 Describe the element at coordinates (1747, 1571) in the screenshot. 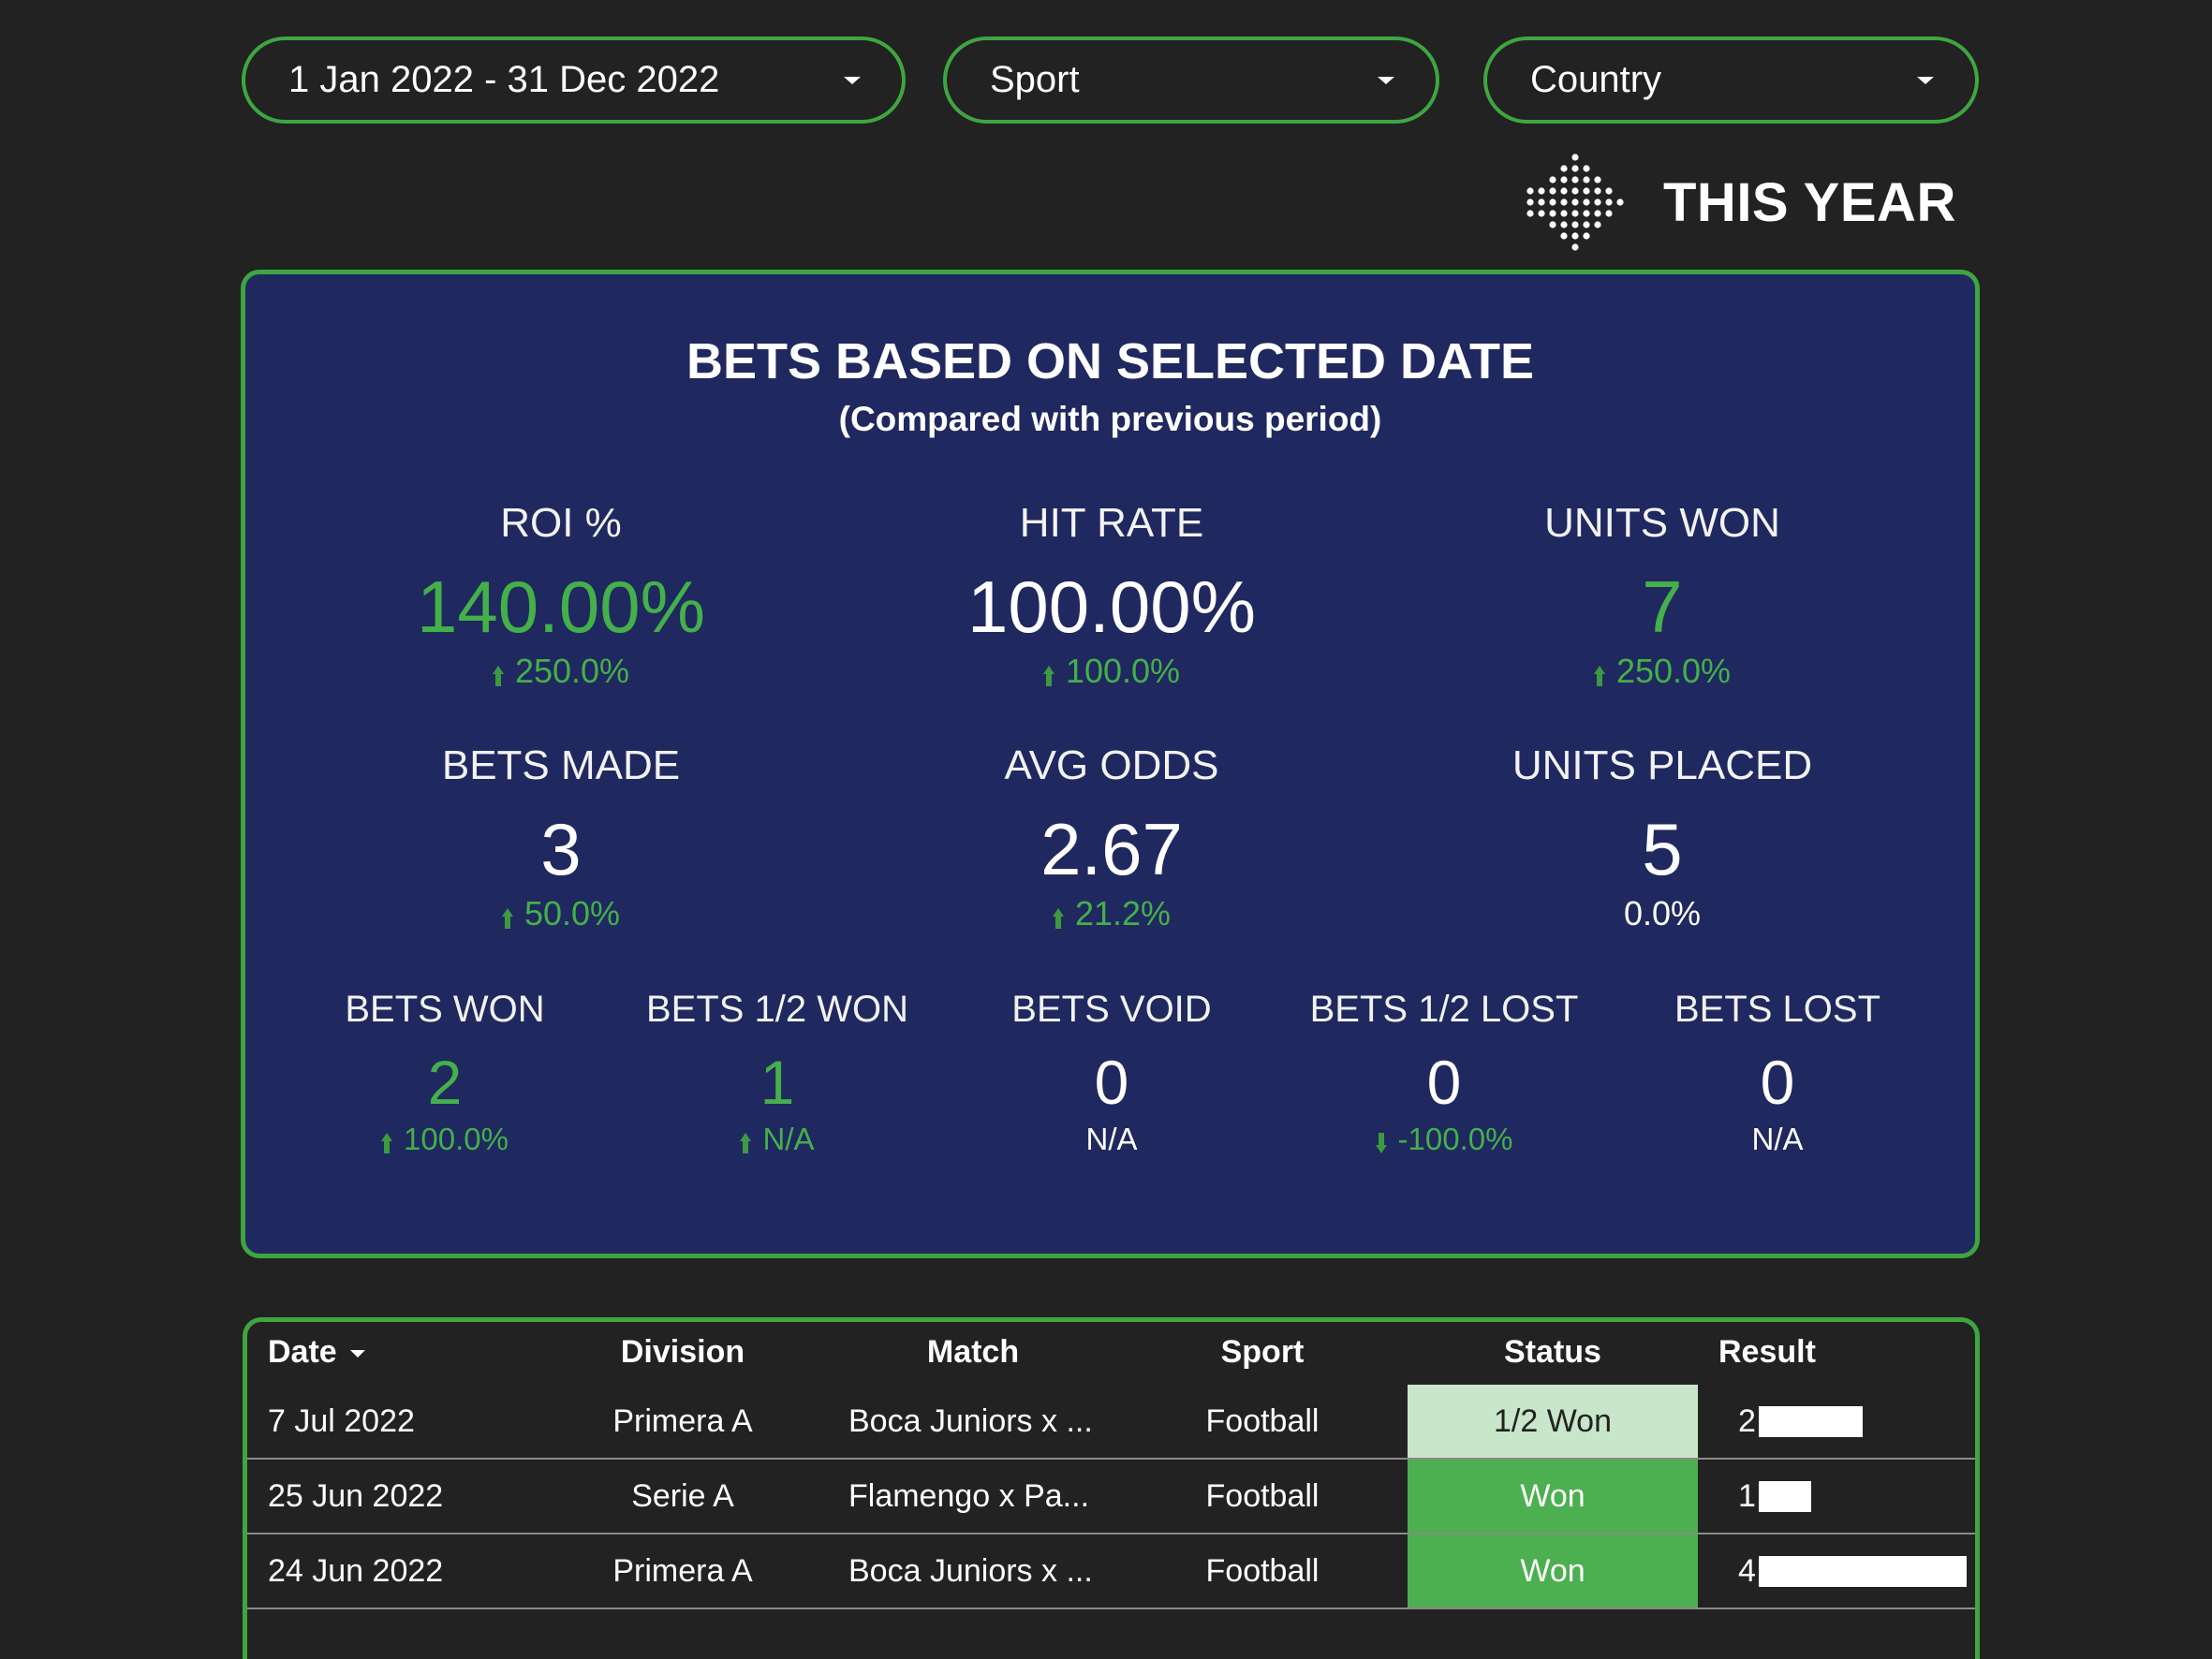

I see `cell-result: 4` at that location.